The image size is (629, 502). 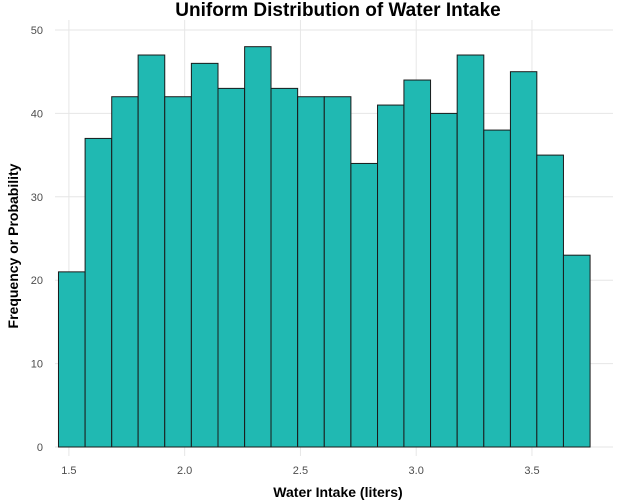 I want to click on x-tick-label: 3.5, so click(x=531, y=471).